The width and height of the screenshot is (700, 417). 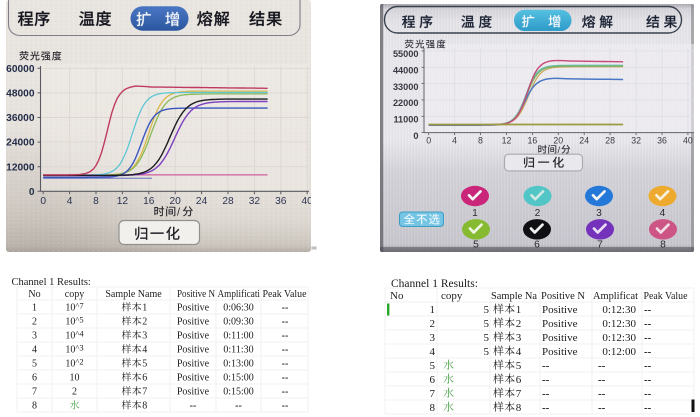 What do you see at coordinates (20, 118) in the screenshot?
I see `svg-text: 36000` at bounding box center [20, 118].